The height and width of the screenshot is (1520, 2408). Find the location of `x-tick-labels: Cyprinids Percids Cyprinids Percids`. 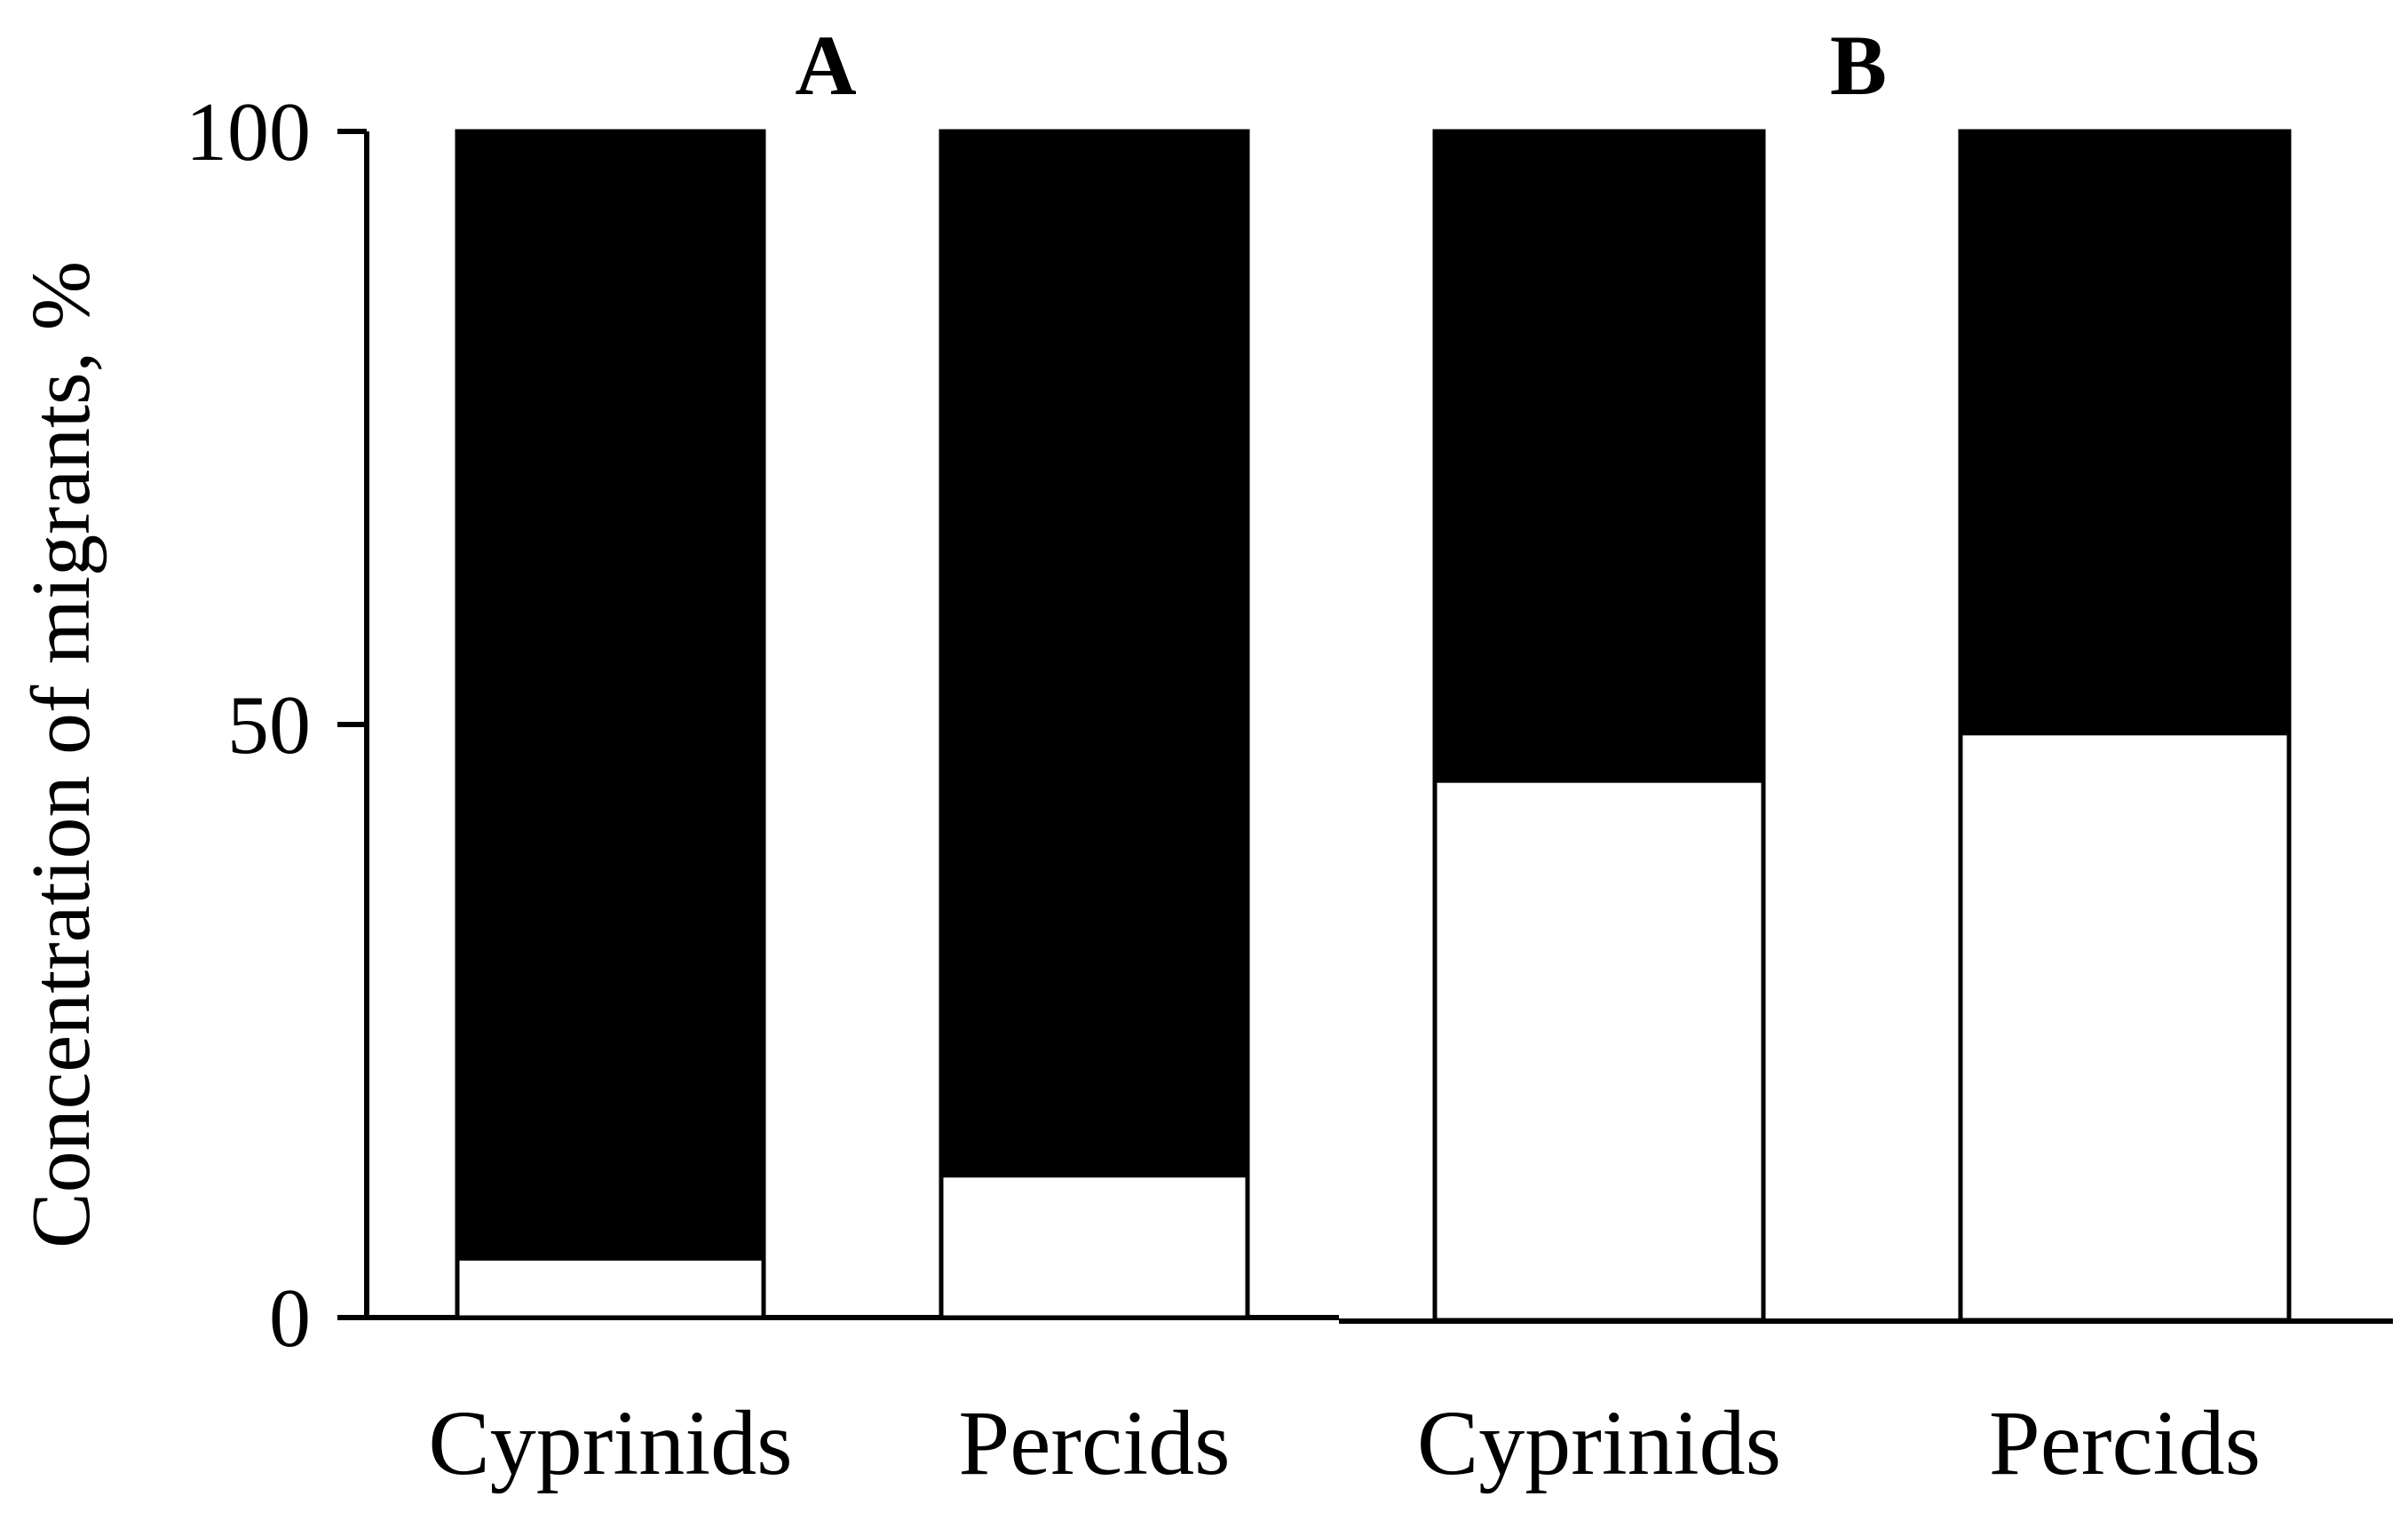

x-tick-labels: Cyprinids Percids Cyprinids Percids is located at coordinates (1344, 1443).